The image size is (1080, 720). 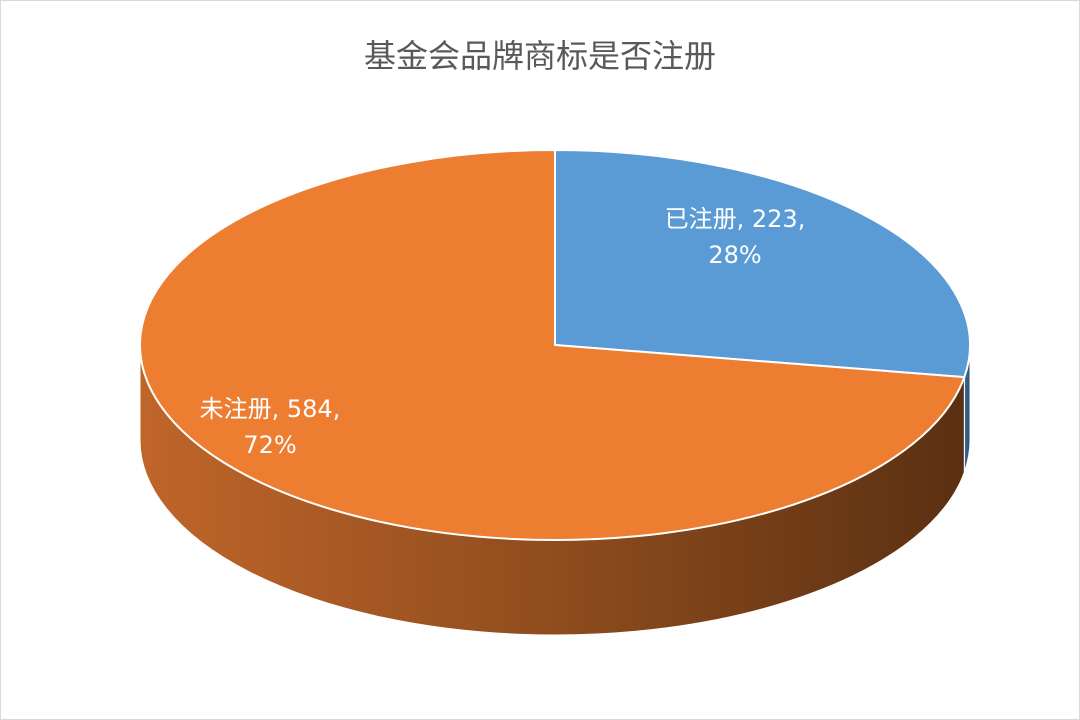 I want to click on slice, so click(x=762, y=263).